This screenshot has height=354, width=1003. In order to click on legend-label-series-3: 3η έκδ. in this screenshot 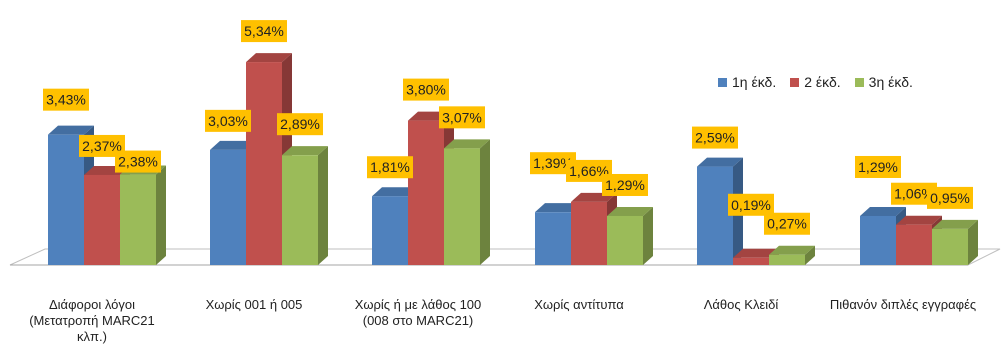, I will do `click(890, 82)`.